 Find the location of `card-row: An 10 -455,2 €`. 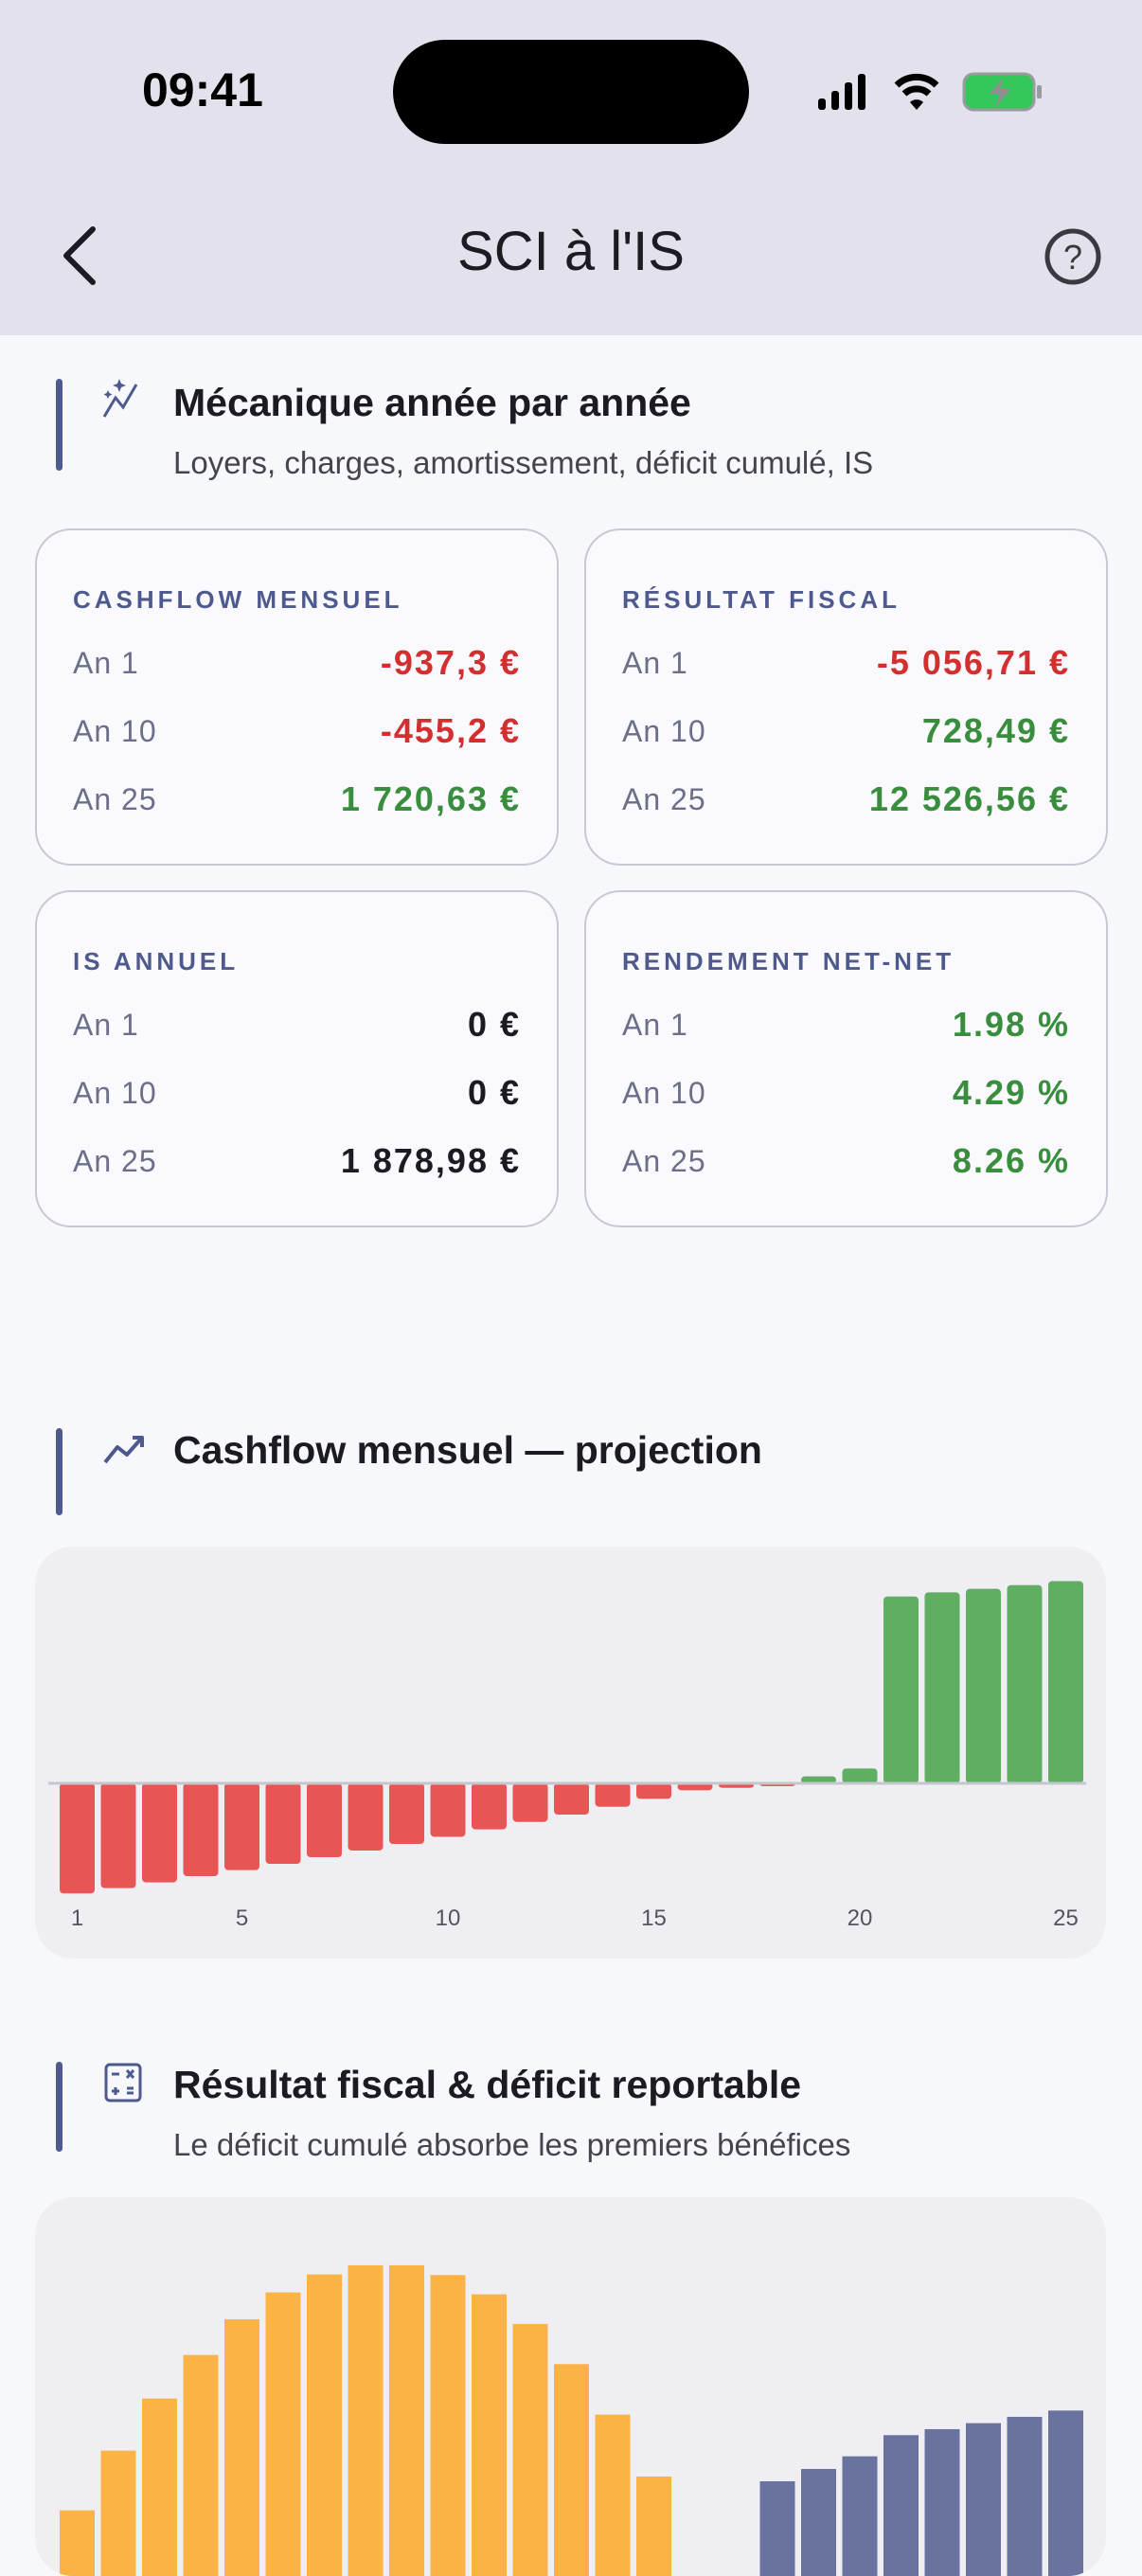

card-row: An 10 -455,2 € is located at coordinates (297, 731).